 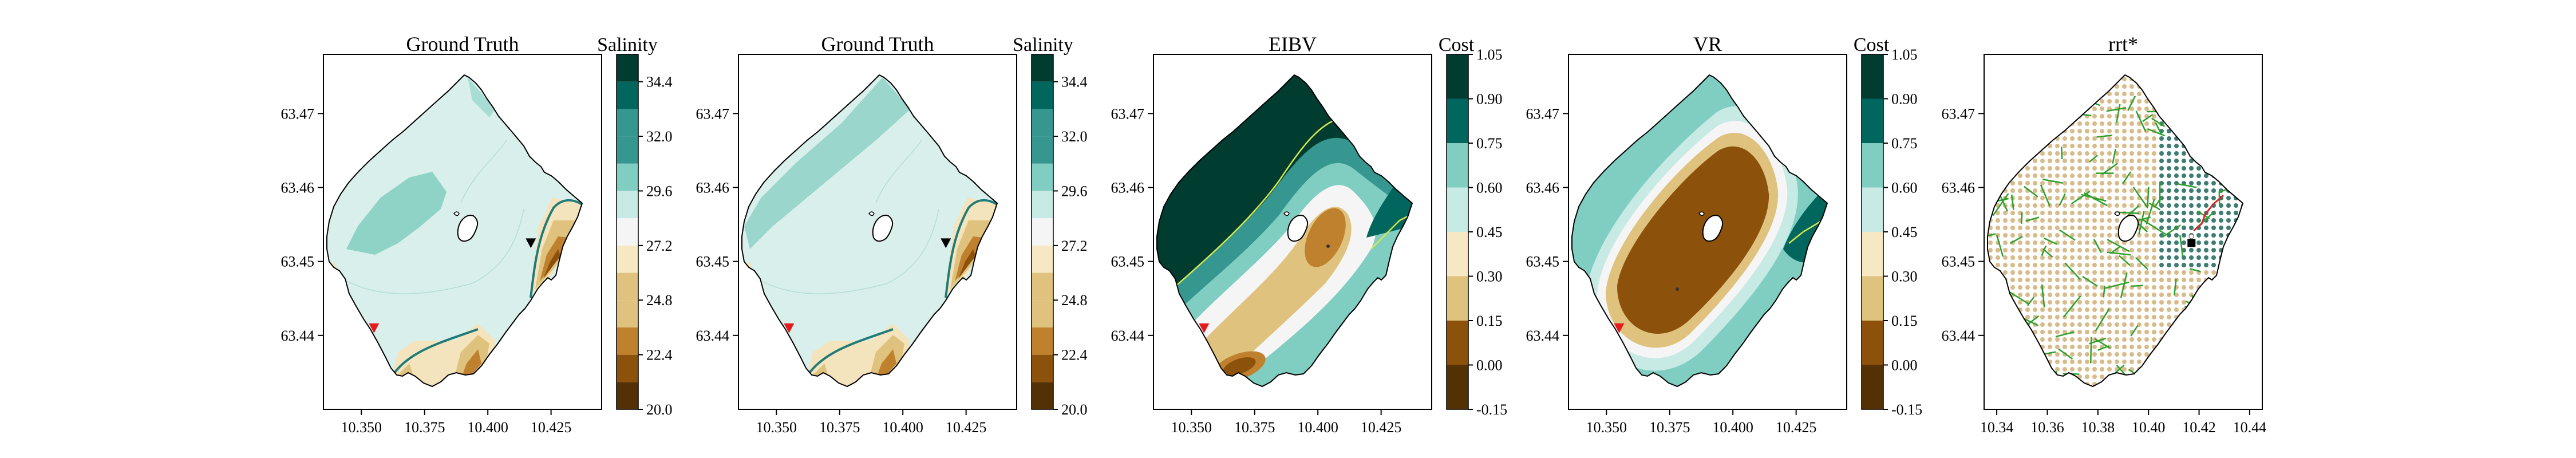 I want to click on panel-title: EIBV, so click(x=1293, y=45).